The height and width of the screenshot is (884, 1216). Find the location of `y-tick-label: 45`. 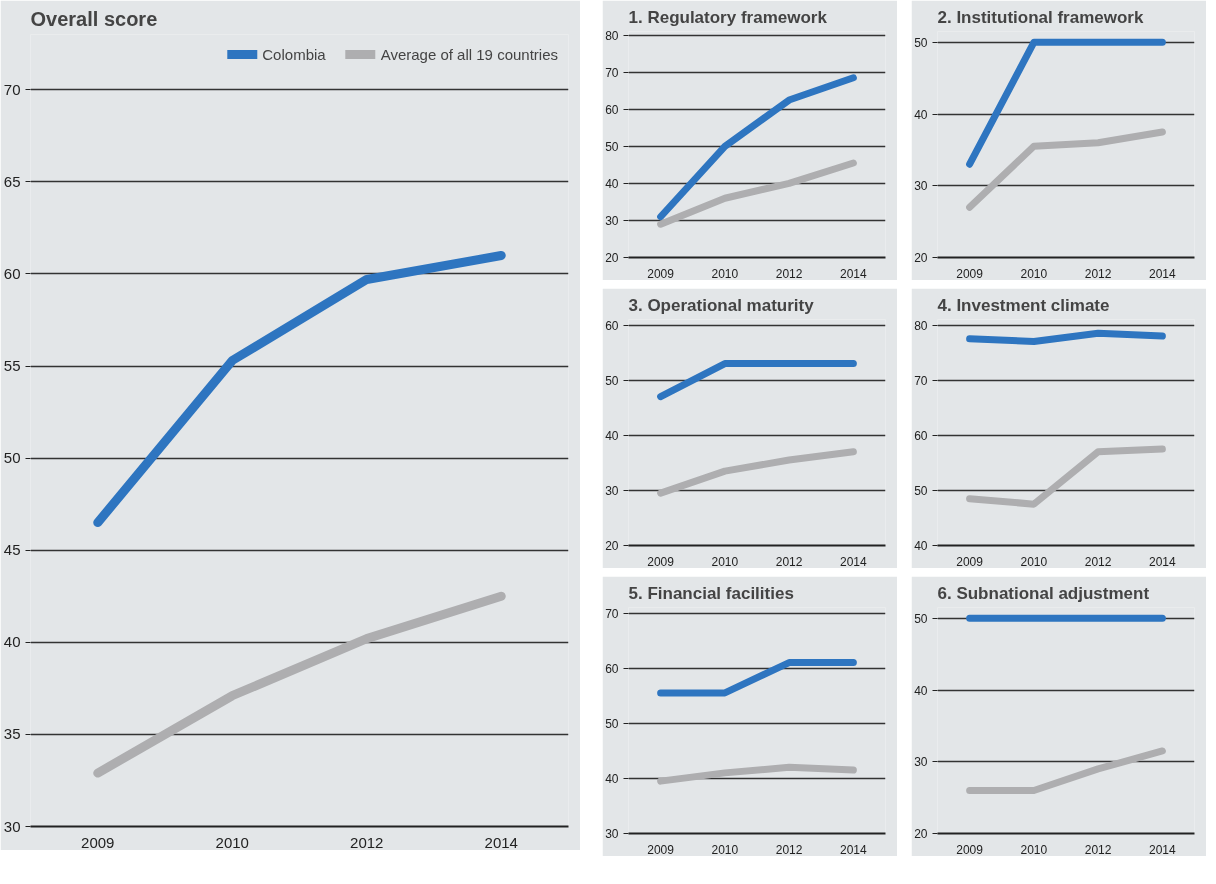

y-tick-label: 45 is located at coordinates (12, 550).